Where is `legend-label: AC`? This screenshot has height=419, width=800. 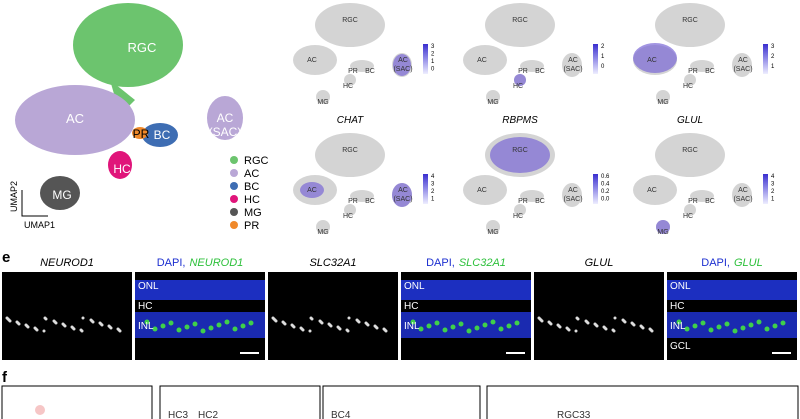 legend-label: AC is located at coordinates (251, 174).